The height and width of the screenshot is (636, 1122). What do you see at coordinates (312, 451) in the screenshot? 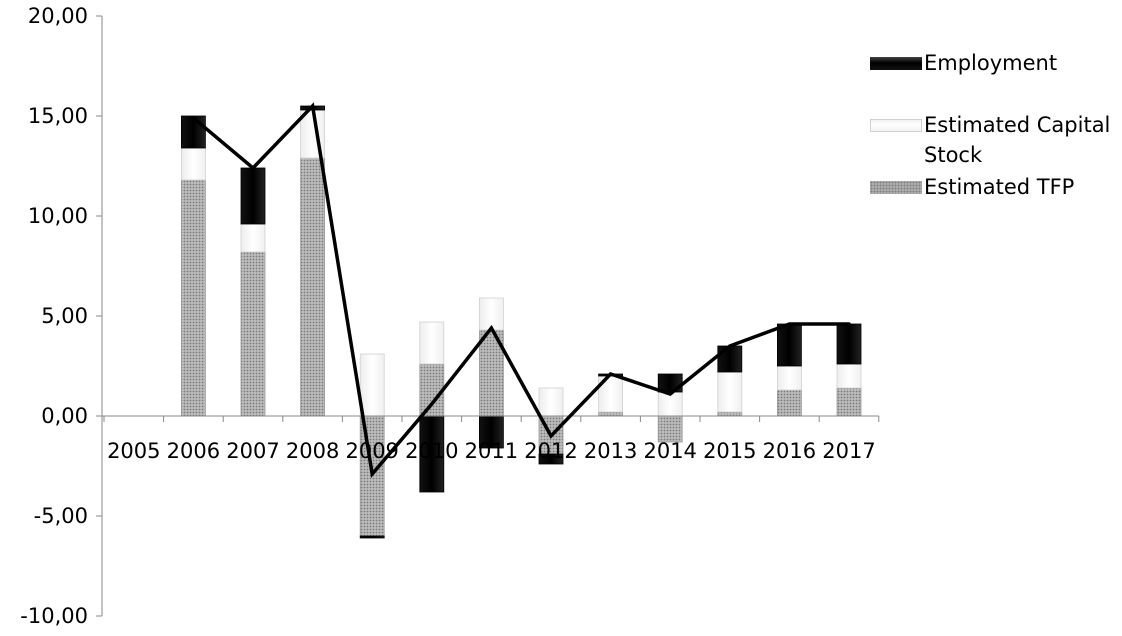
I see `x-tick-label-2008: 2008` at bounding box center [312, 451].